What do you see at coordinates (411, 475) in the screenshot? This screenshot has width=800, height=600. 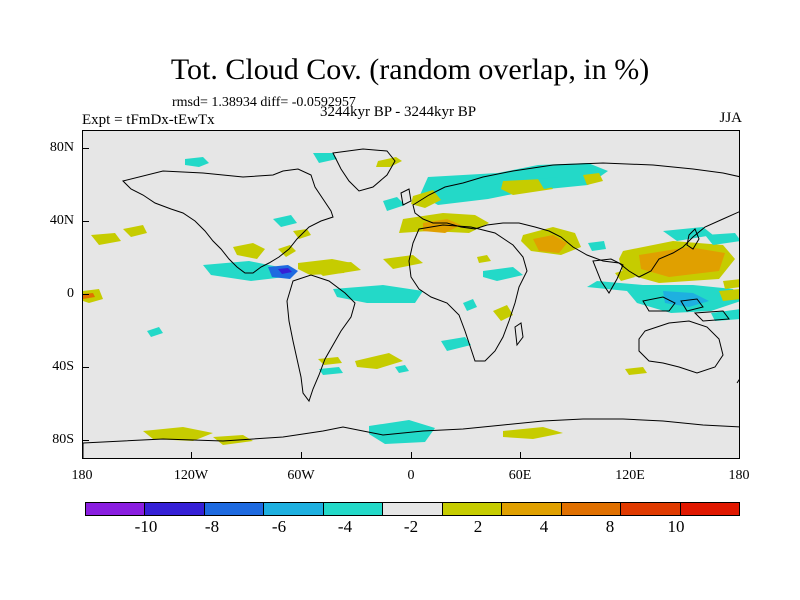 I see `x-tick-label: 0` at bounding box center [411, 475].